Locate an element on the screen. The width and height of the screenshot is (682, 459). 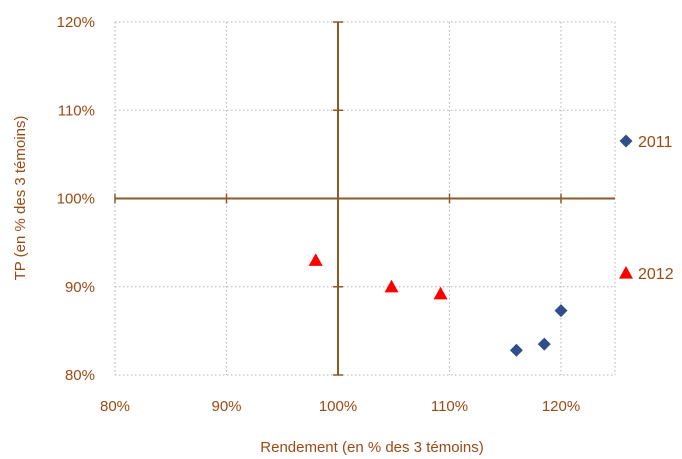
x-tick-label: 100% is located at coordinates (338, 406).